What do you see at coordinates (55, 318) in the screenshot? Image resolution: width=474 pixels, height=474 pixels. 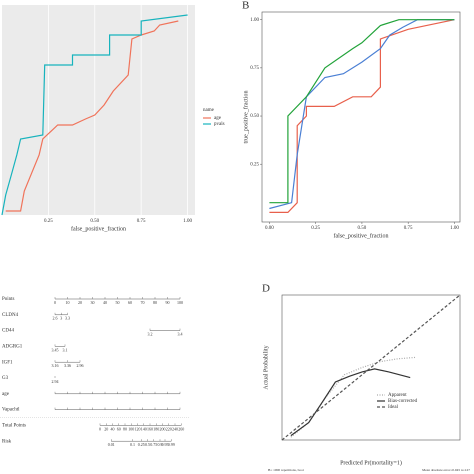 I see `row-tick-label: 2.6` at bounding box center [55, 318].